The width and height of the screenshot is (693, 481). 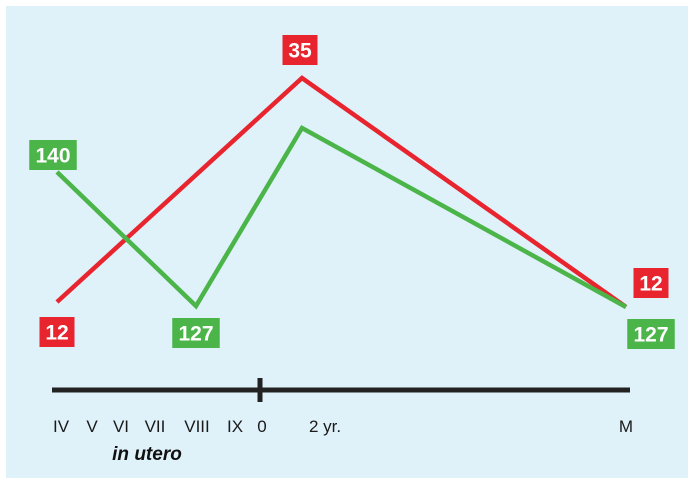 I want to click on tick-label: 0, so click(x=261, y=426).